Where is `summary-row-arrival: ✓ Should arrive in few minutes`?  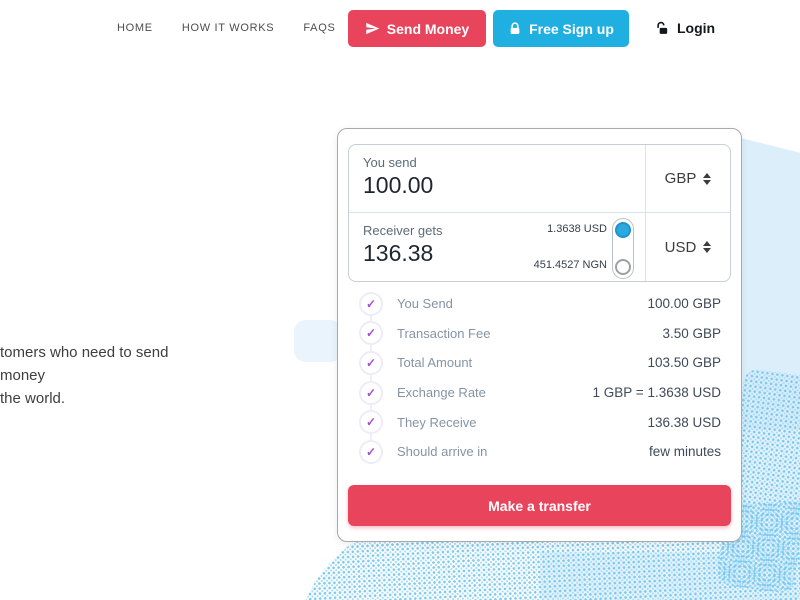
summary-row-arrival: ✓ Should arrive in few minutes is located at coordinates (540, 447).